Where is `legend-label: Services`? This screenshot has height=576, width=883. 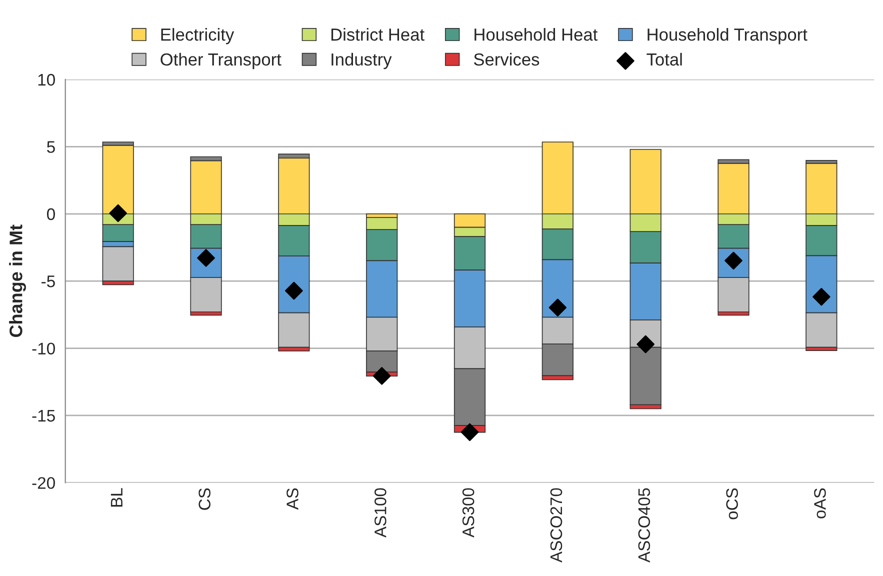
legend-label: Services is located at coordinates (507, 59).